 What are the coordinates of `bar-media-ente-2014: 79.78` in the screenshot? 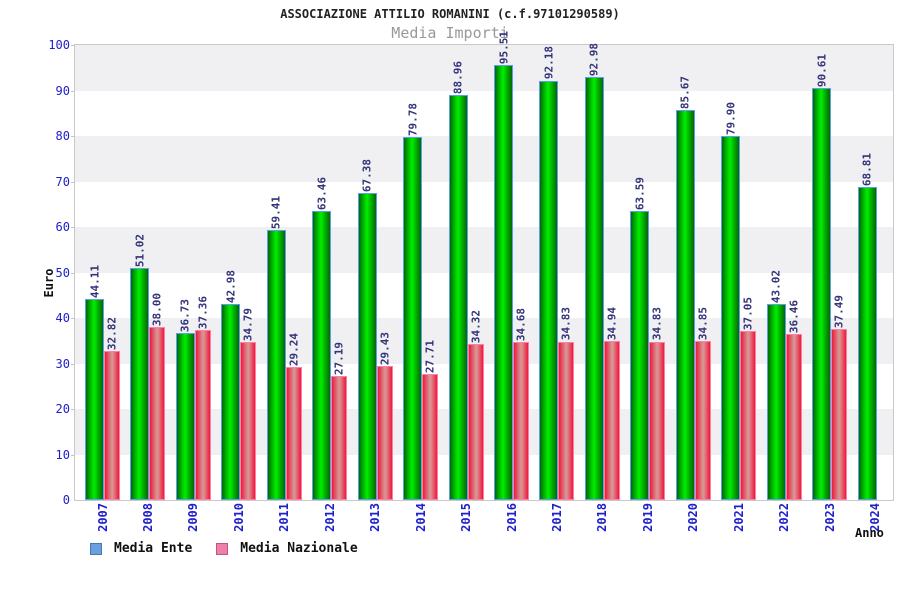 It's located at (413, 301).